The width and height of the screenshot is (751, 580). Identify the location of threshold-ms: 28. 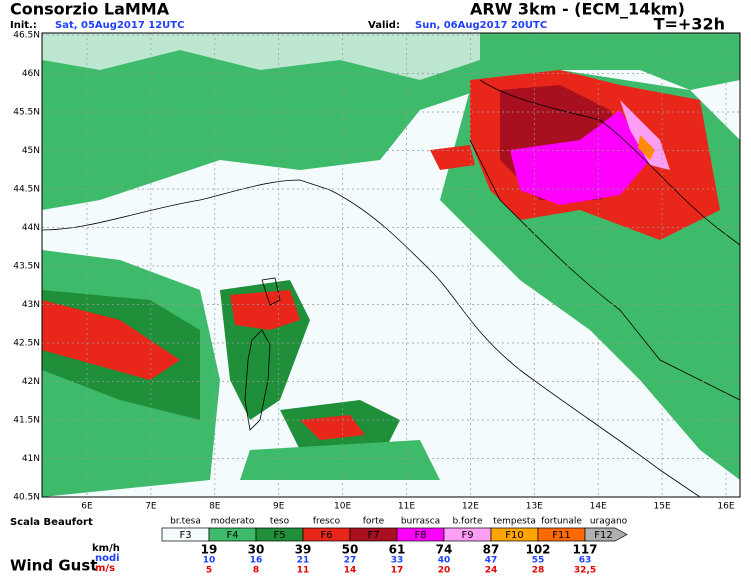
(538, 571).